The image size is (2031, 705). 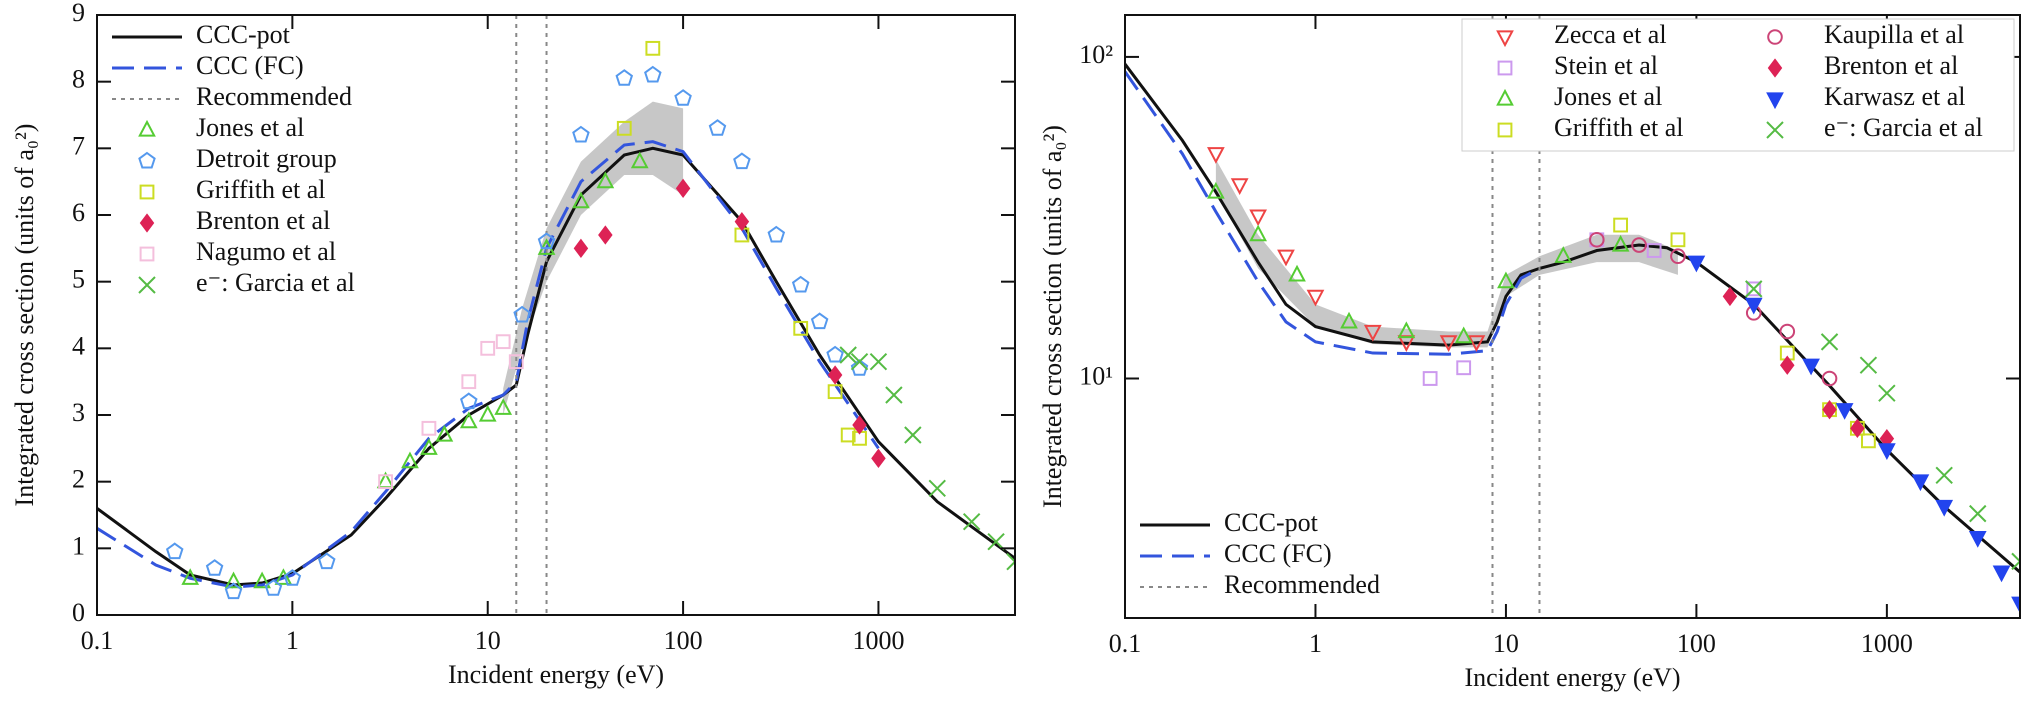 I want to click on y-tick-label: 6, so click(x=78, y=212).